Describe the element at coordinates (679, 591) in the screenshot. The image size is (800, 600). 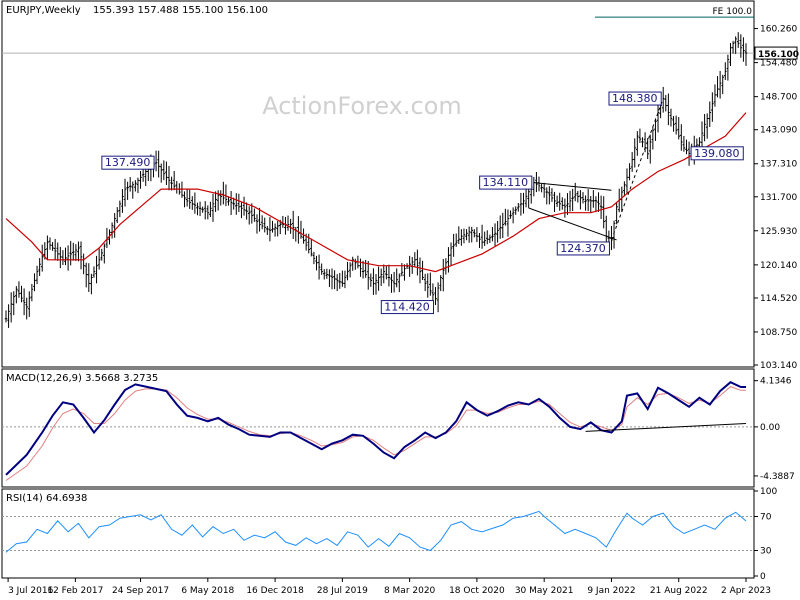
I see `x-tick-label: 21 Aug 2022` at that location.